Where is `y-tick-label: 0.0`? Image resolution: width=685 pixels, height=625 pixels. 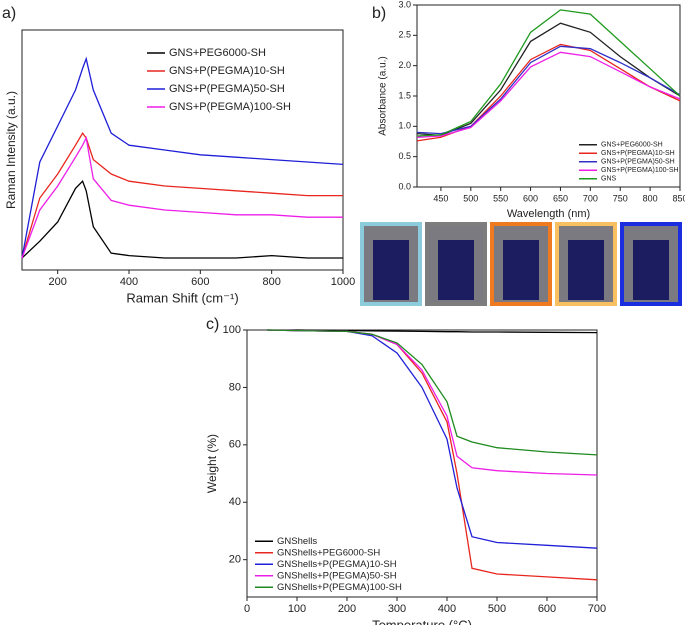 y-tick-label: 0.0 is located at coordinates (404, 186).